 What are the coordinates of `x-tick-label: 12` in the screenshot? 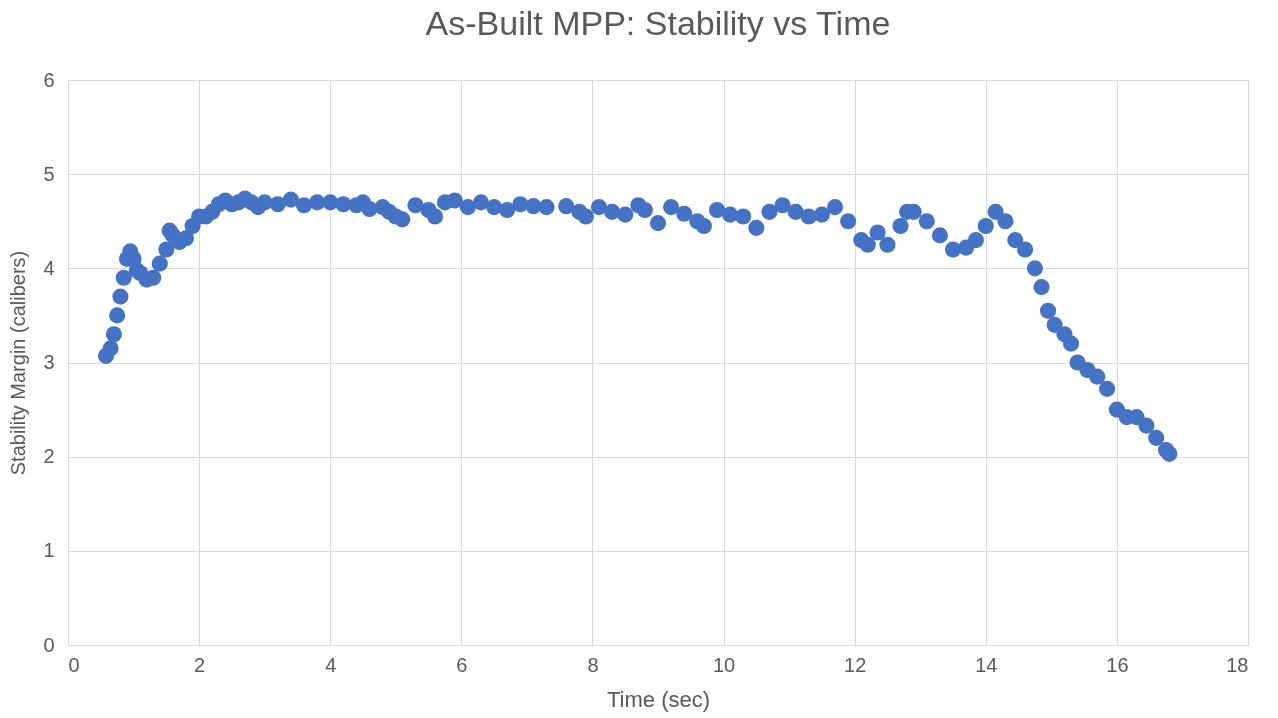 It's located at (855, 664).